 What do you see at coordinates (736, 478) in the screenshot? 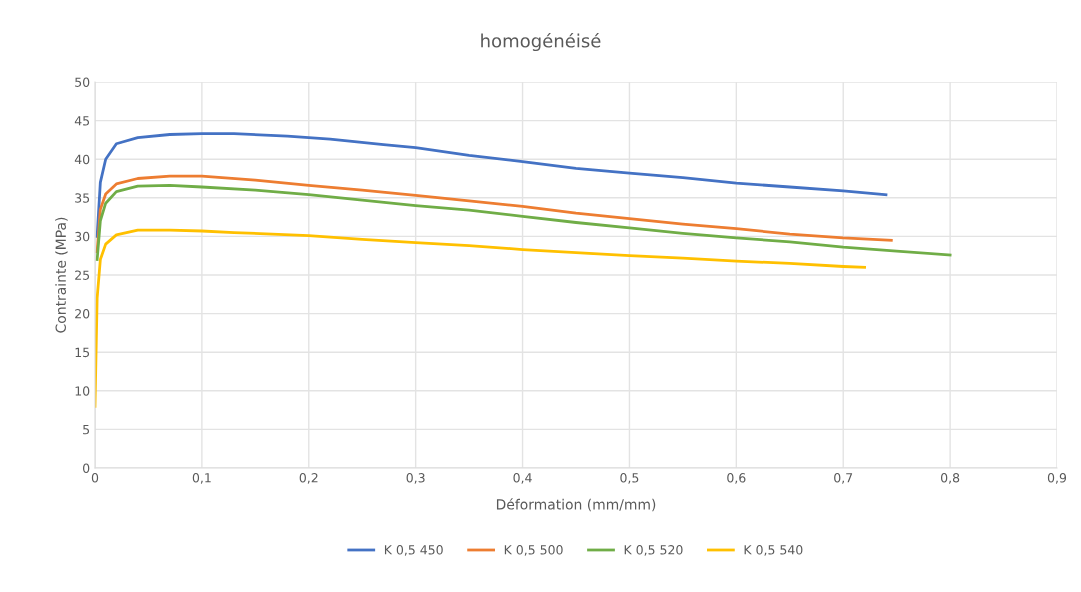
I see `x-tick-label: 0,6` at bounding box center [736, 478].